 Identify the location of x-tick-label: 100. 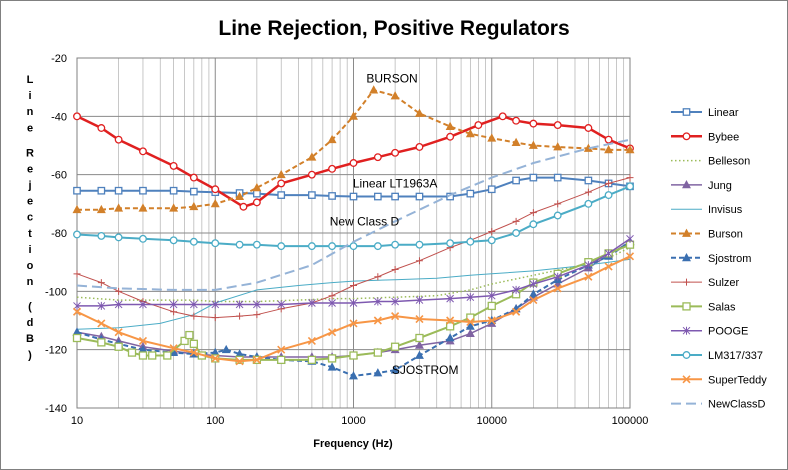
(215, 421).